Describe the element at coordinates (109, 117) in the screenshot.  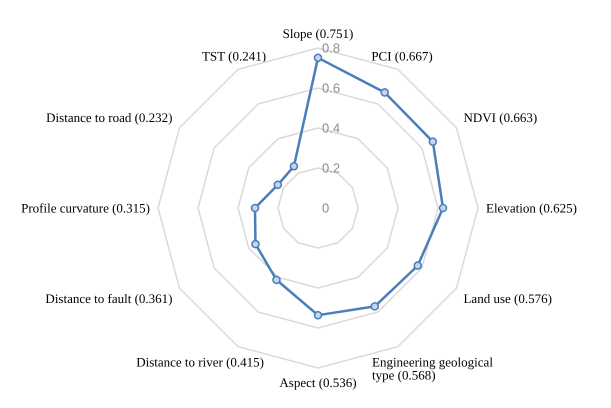
I see `spoke-label: Distance to road (0.232)` at that location.